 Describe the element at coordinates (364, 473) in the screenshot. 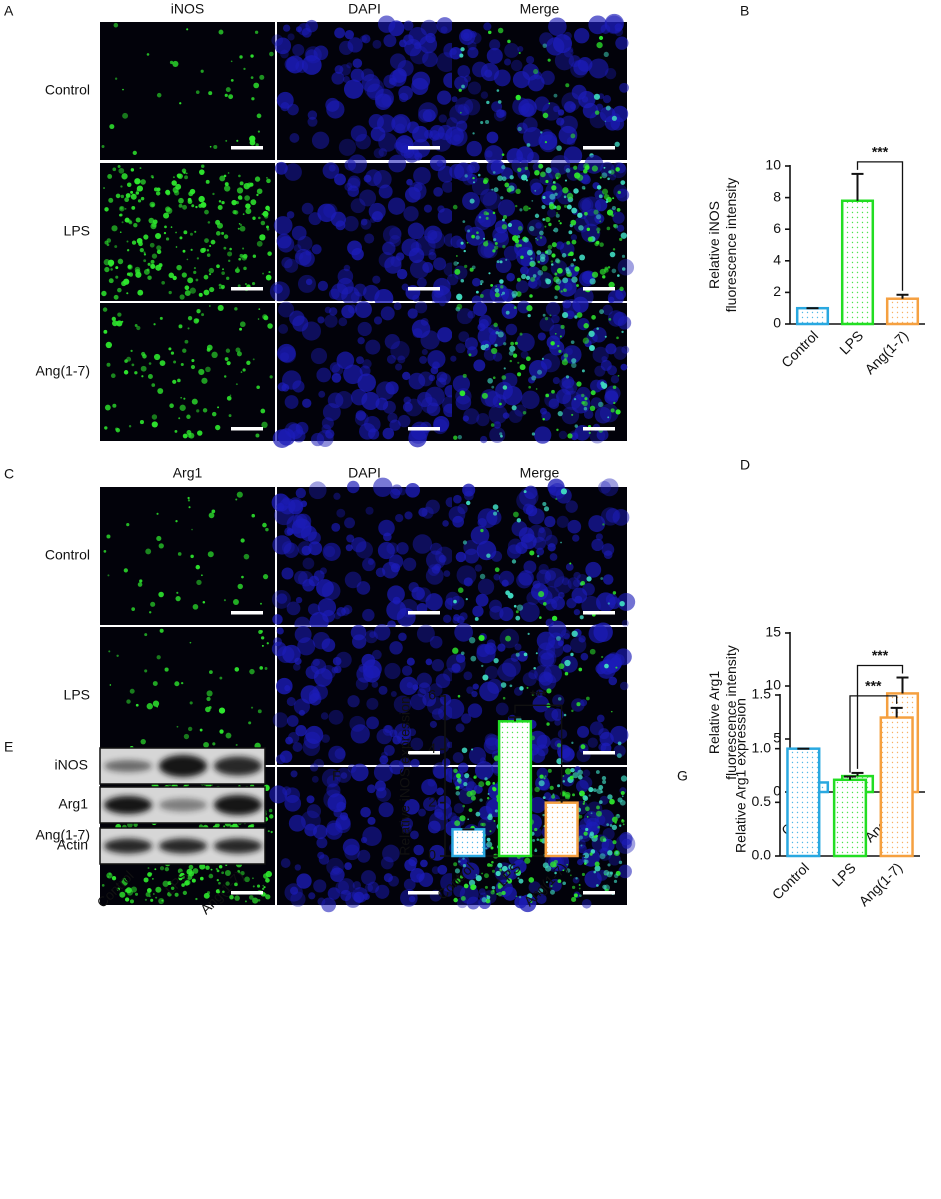

I see `column-header: DAPI` at that location.